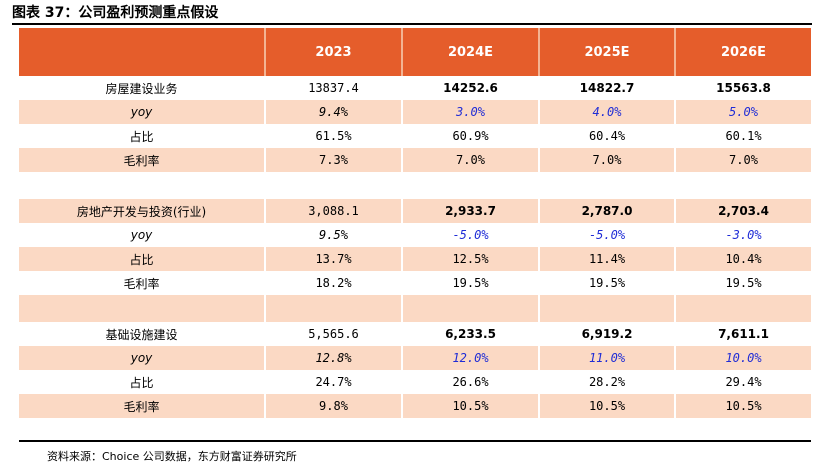 The image size is (816, 474). Describe the element at coordinates (415, 441) in the screenshot. I see `bottom-rule` at that location.